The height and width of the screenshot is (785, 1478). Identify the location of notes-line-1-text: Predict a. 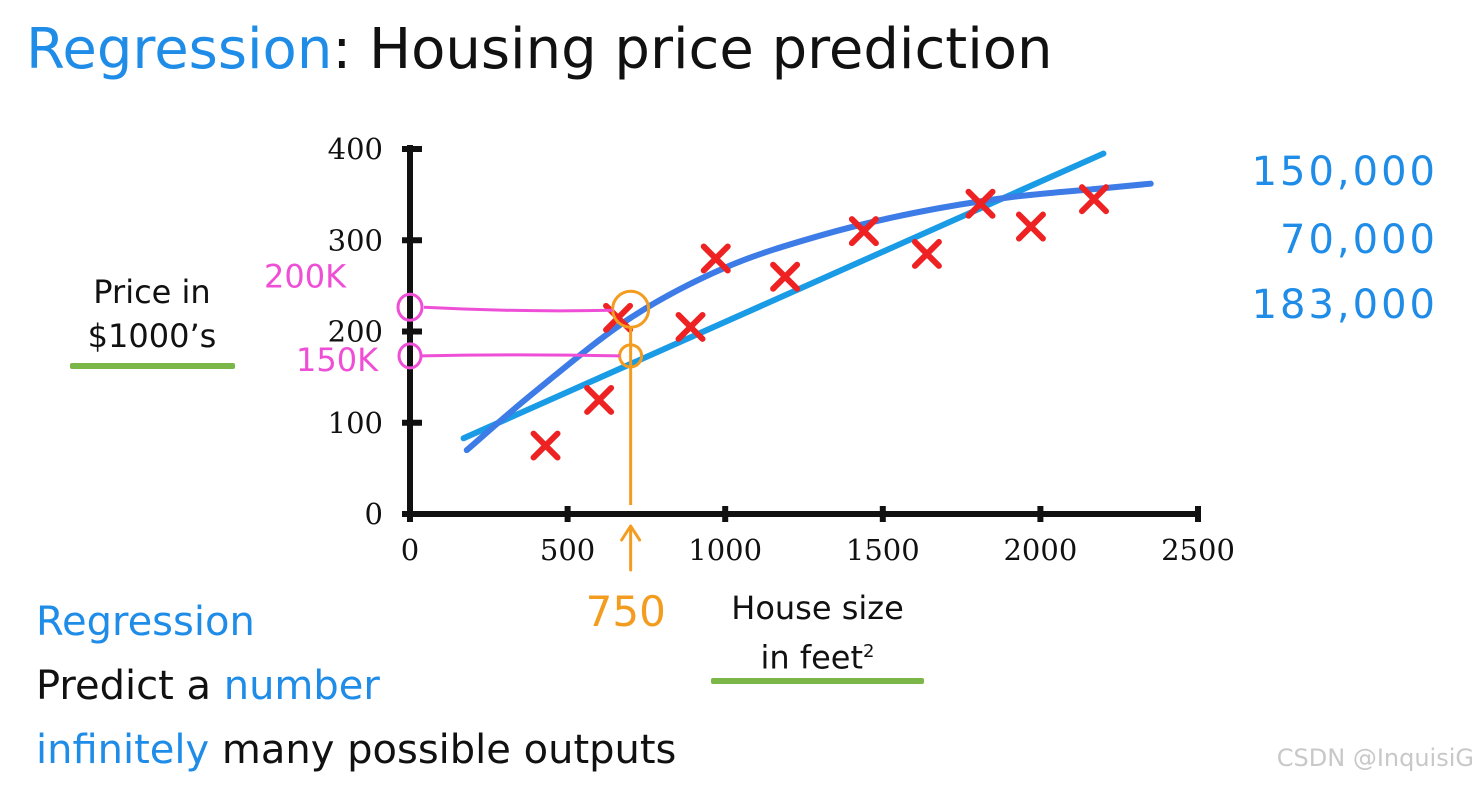
(130, 686).